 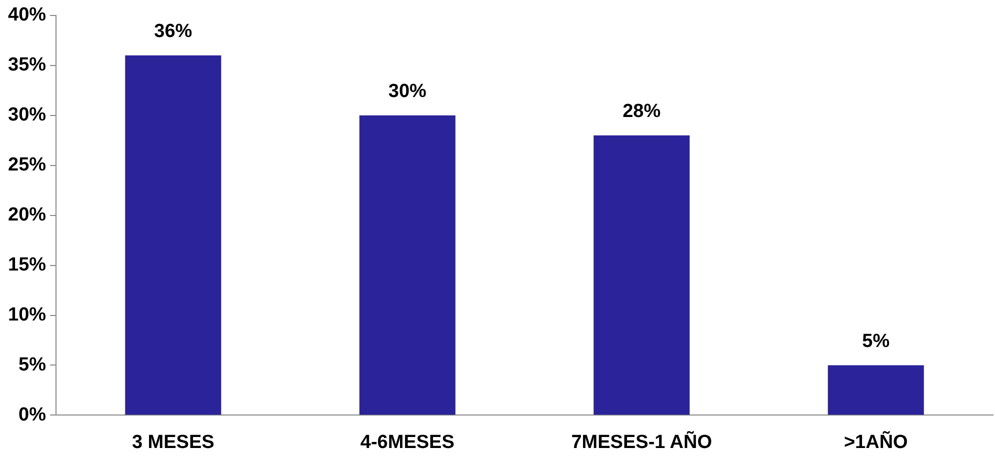 I want to click on y-tick-label: 40%, so click(x=27, y=15).